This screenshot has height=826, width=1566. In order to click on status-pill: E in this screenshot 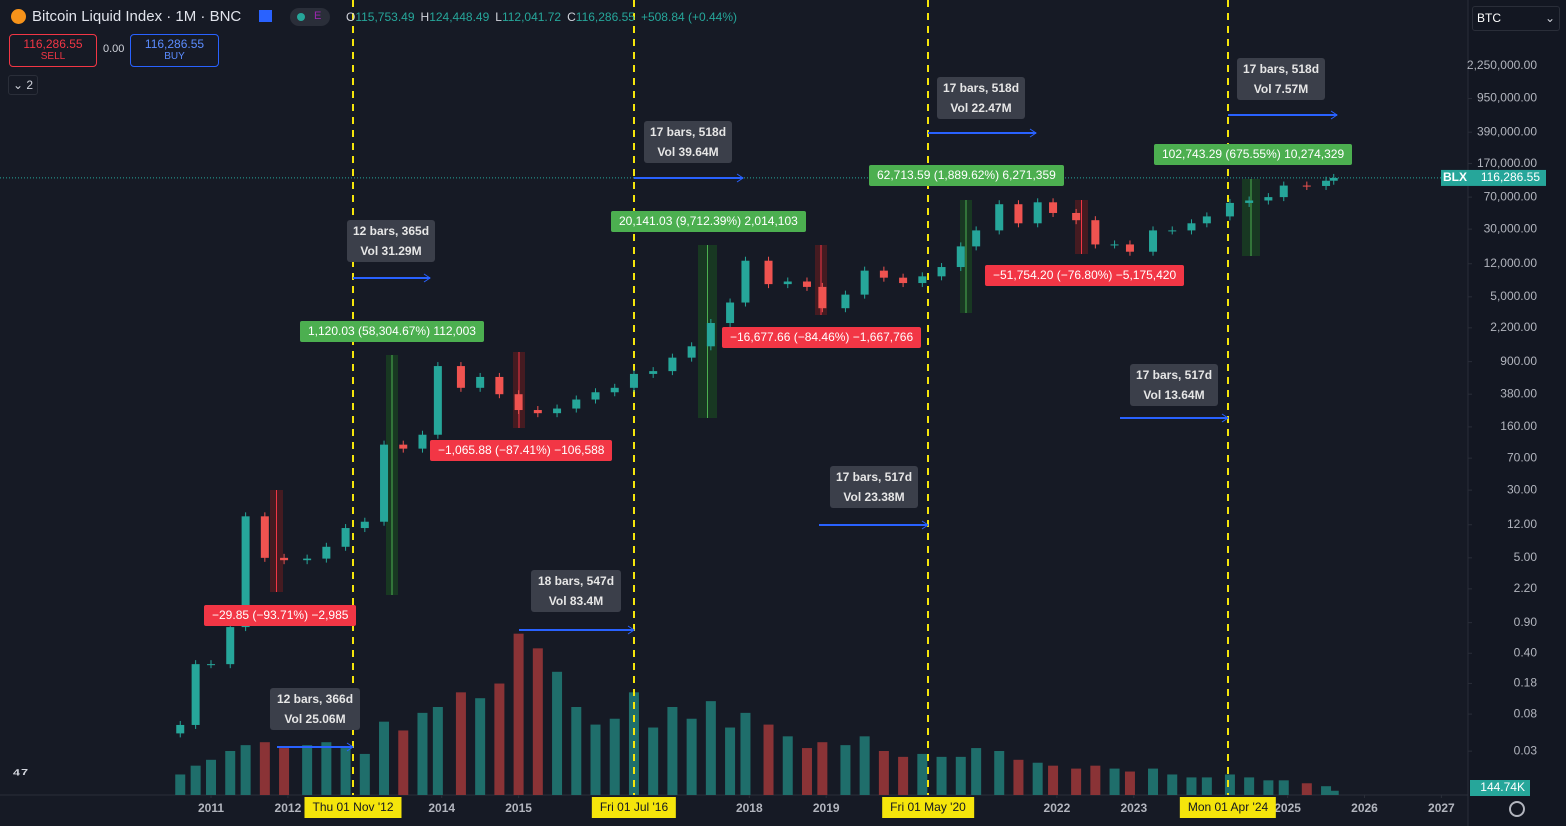, I will do `click(310, 17)`.